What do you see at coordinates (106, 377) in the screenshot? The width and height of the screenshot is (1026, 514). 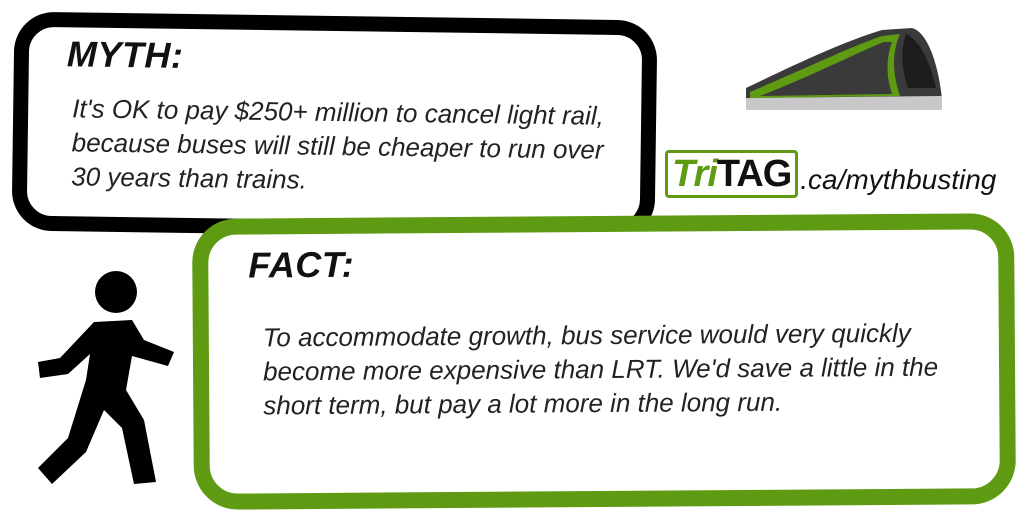 I see `walking-person-icon` at bounding box center [106, 377].